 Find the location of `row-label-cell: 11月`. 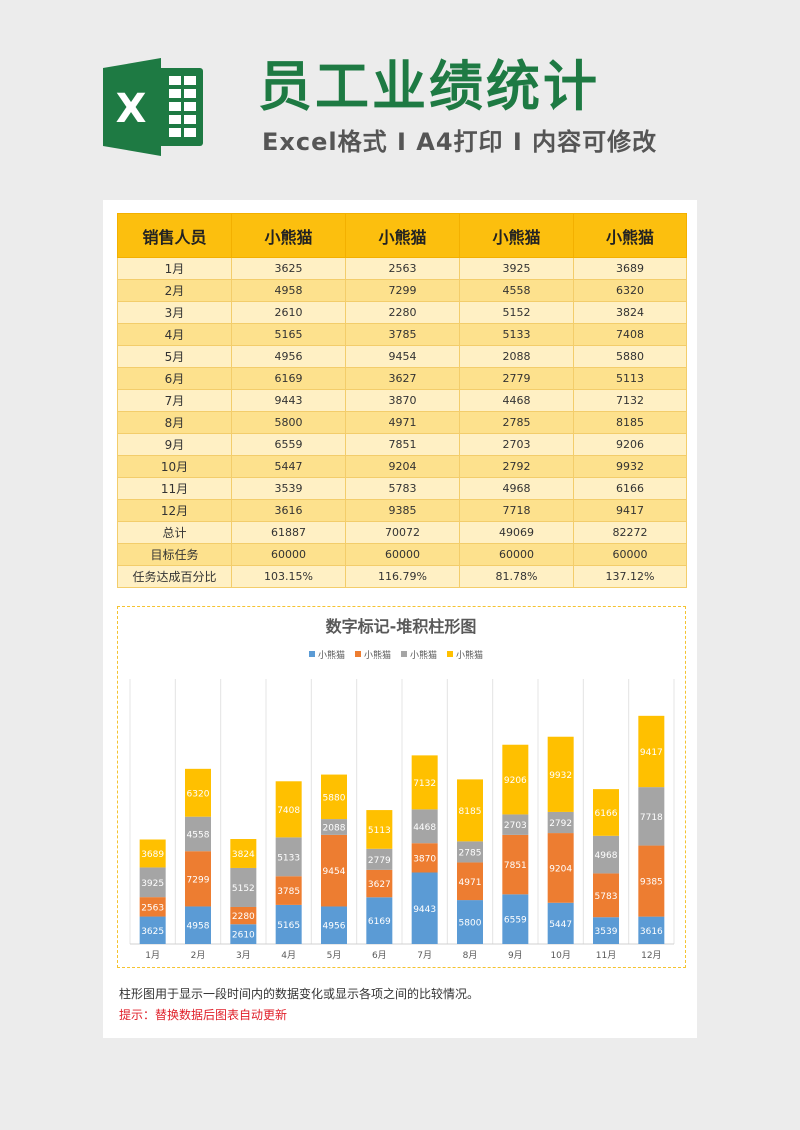

row-label-cell: 11月 is located at coordinates (174, 488).